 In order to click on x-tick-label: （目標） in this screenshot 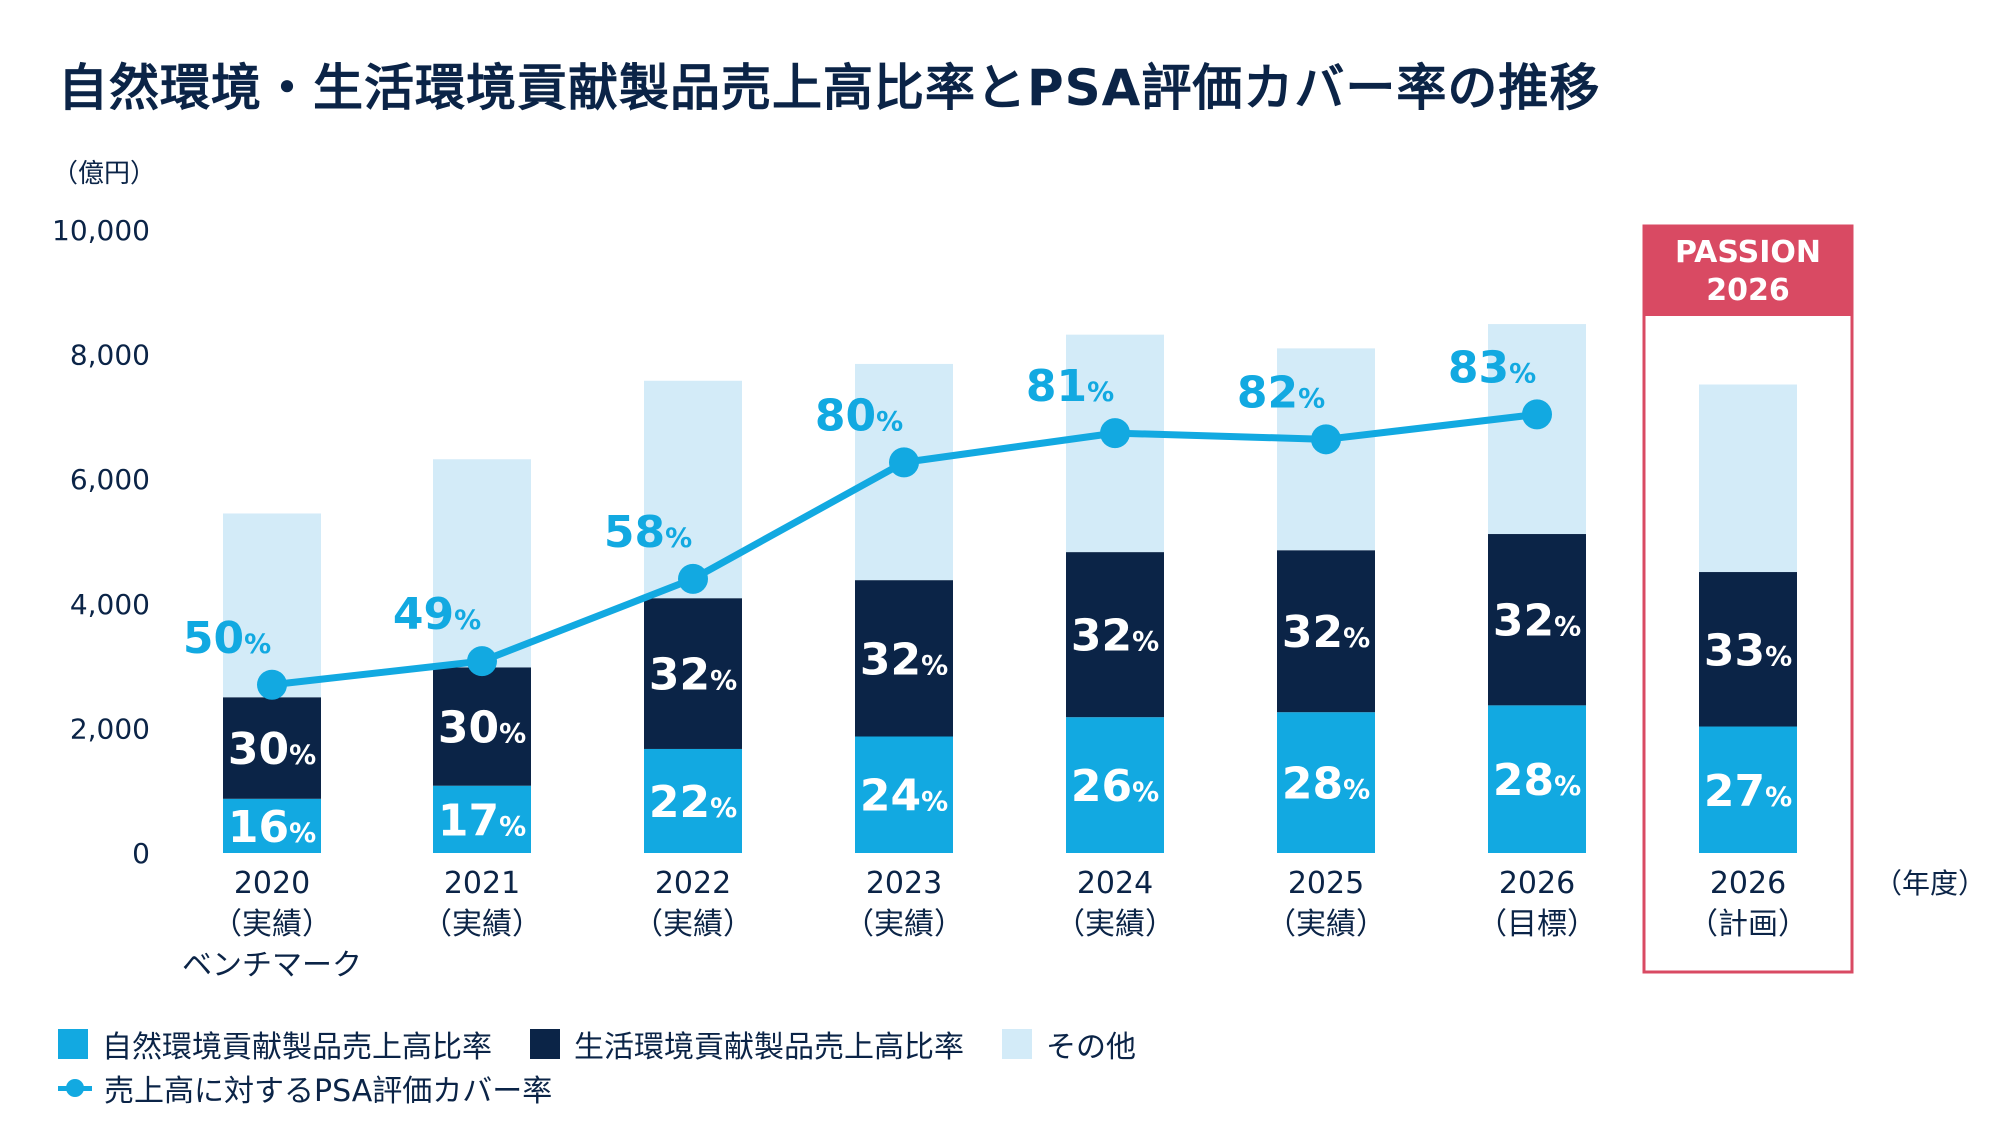, I will do `click(1537, 924)`.